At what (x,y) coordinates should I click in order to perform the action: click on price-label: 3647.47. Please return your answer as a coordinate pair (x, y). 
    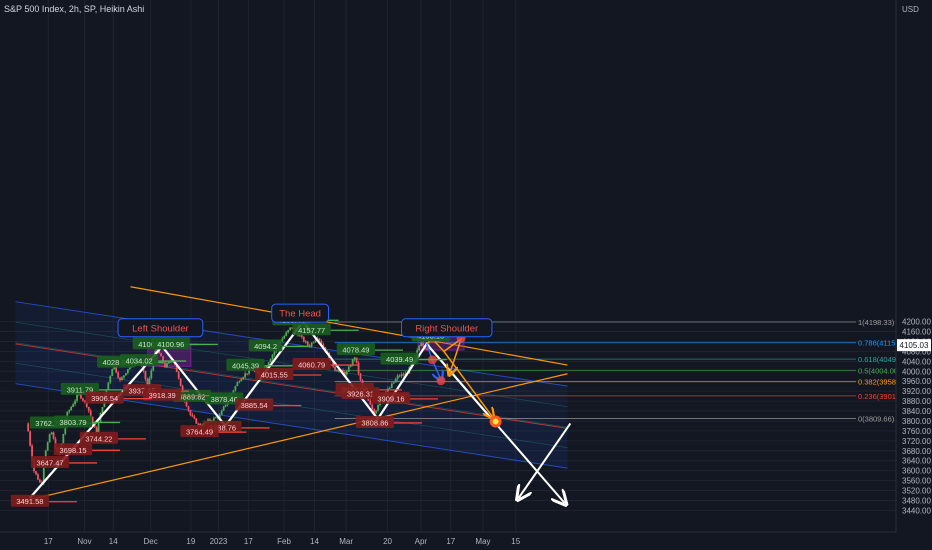
    Looking at the image, I should click on (49, 462).